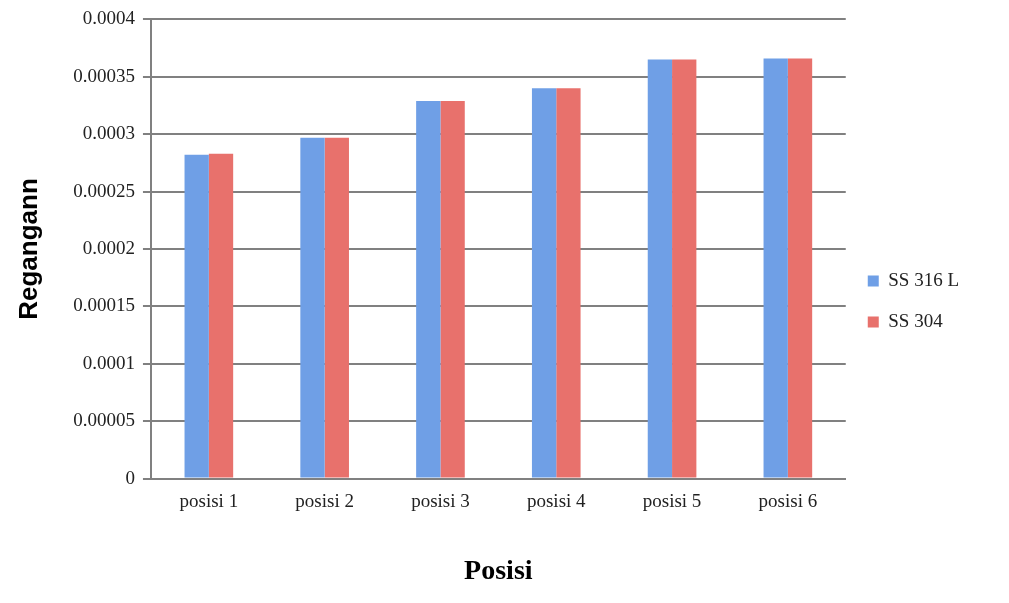  Describe the element at coordinates (109, 18) in the screenshot. I see `y-tick-label: 0.0004` at that location.